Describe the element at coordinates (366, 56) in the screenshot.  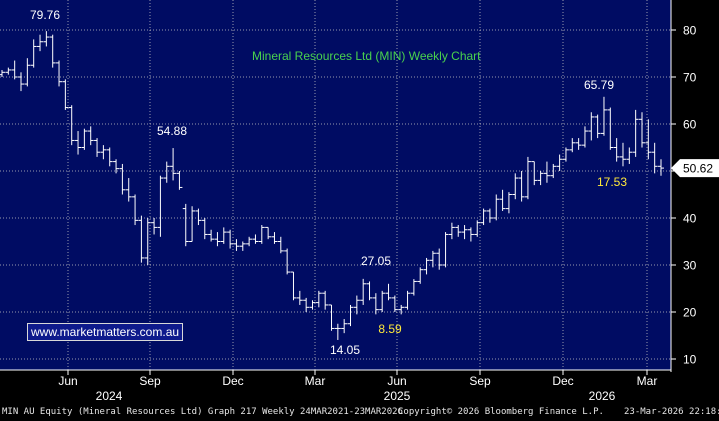
I see `chart-title: Mineral Resources Ltd (MIN) Weekly Chart` at that location.